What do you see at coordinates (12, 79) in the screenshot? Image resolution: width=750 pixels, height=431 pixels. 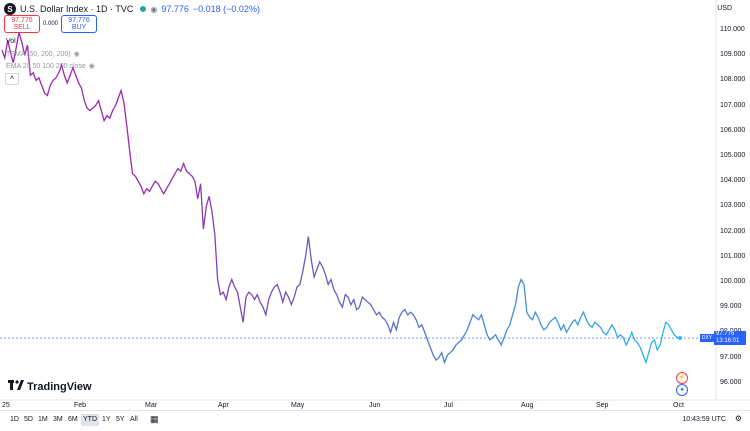 I see `chevron-up-icon: ˄` at bounding box center [12, 79].